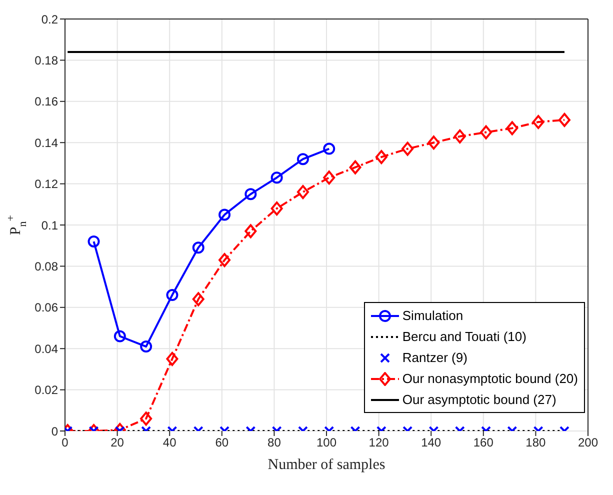  Describe the element at coordinates (46, 266) in the screenshot. I see `y-tick-label: 0.08` at that location.